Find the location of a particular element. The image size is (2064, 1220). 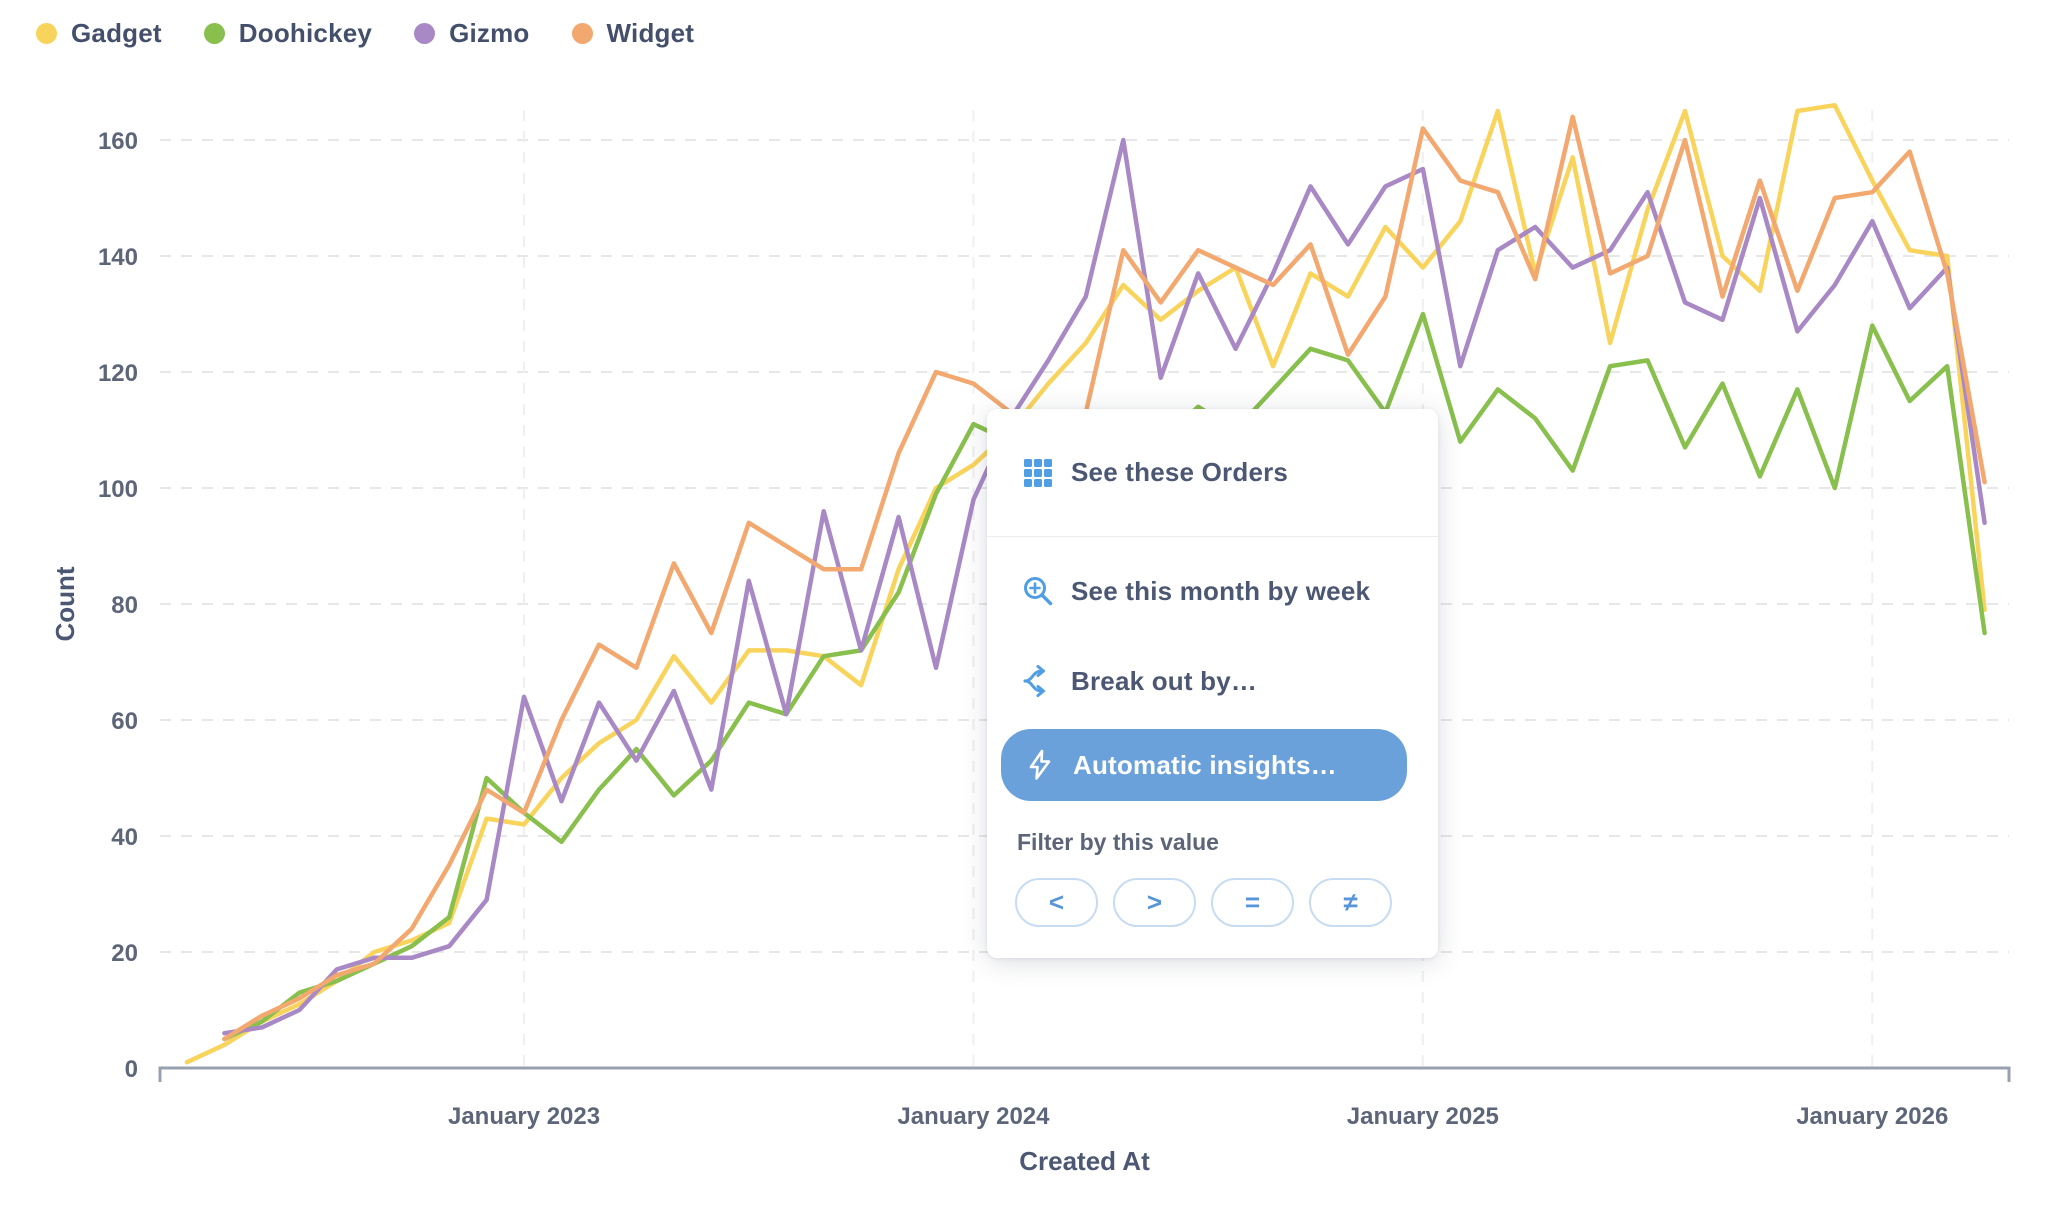

y-tick-label: 140 is located at coordinates (118, 257).